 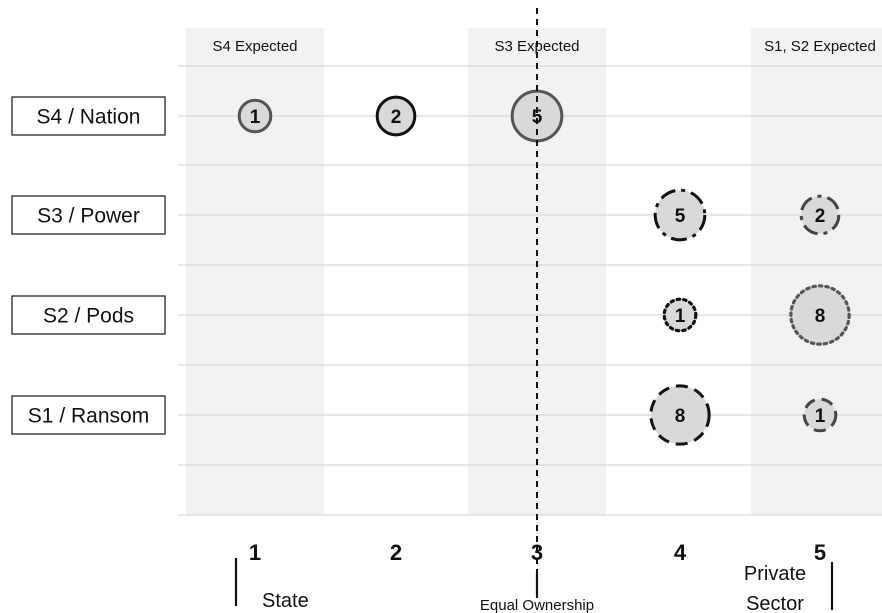 I want to click on state-label: State, so click(x=285, y=601).